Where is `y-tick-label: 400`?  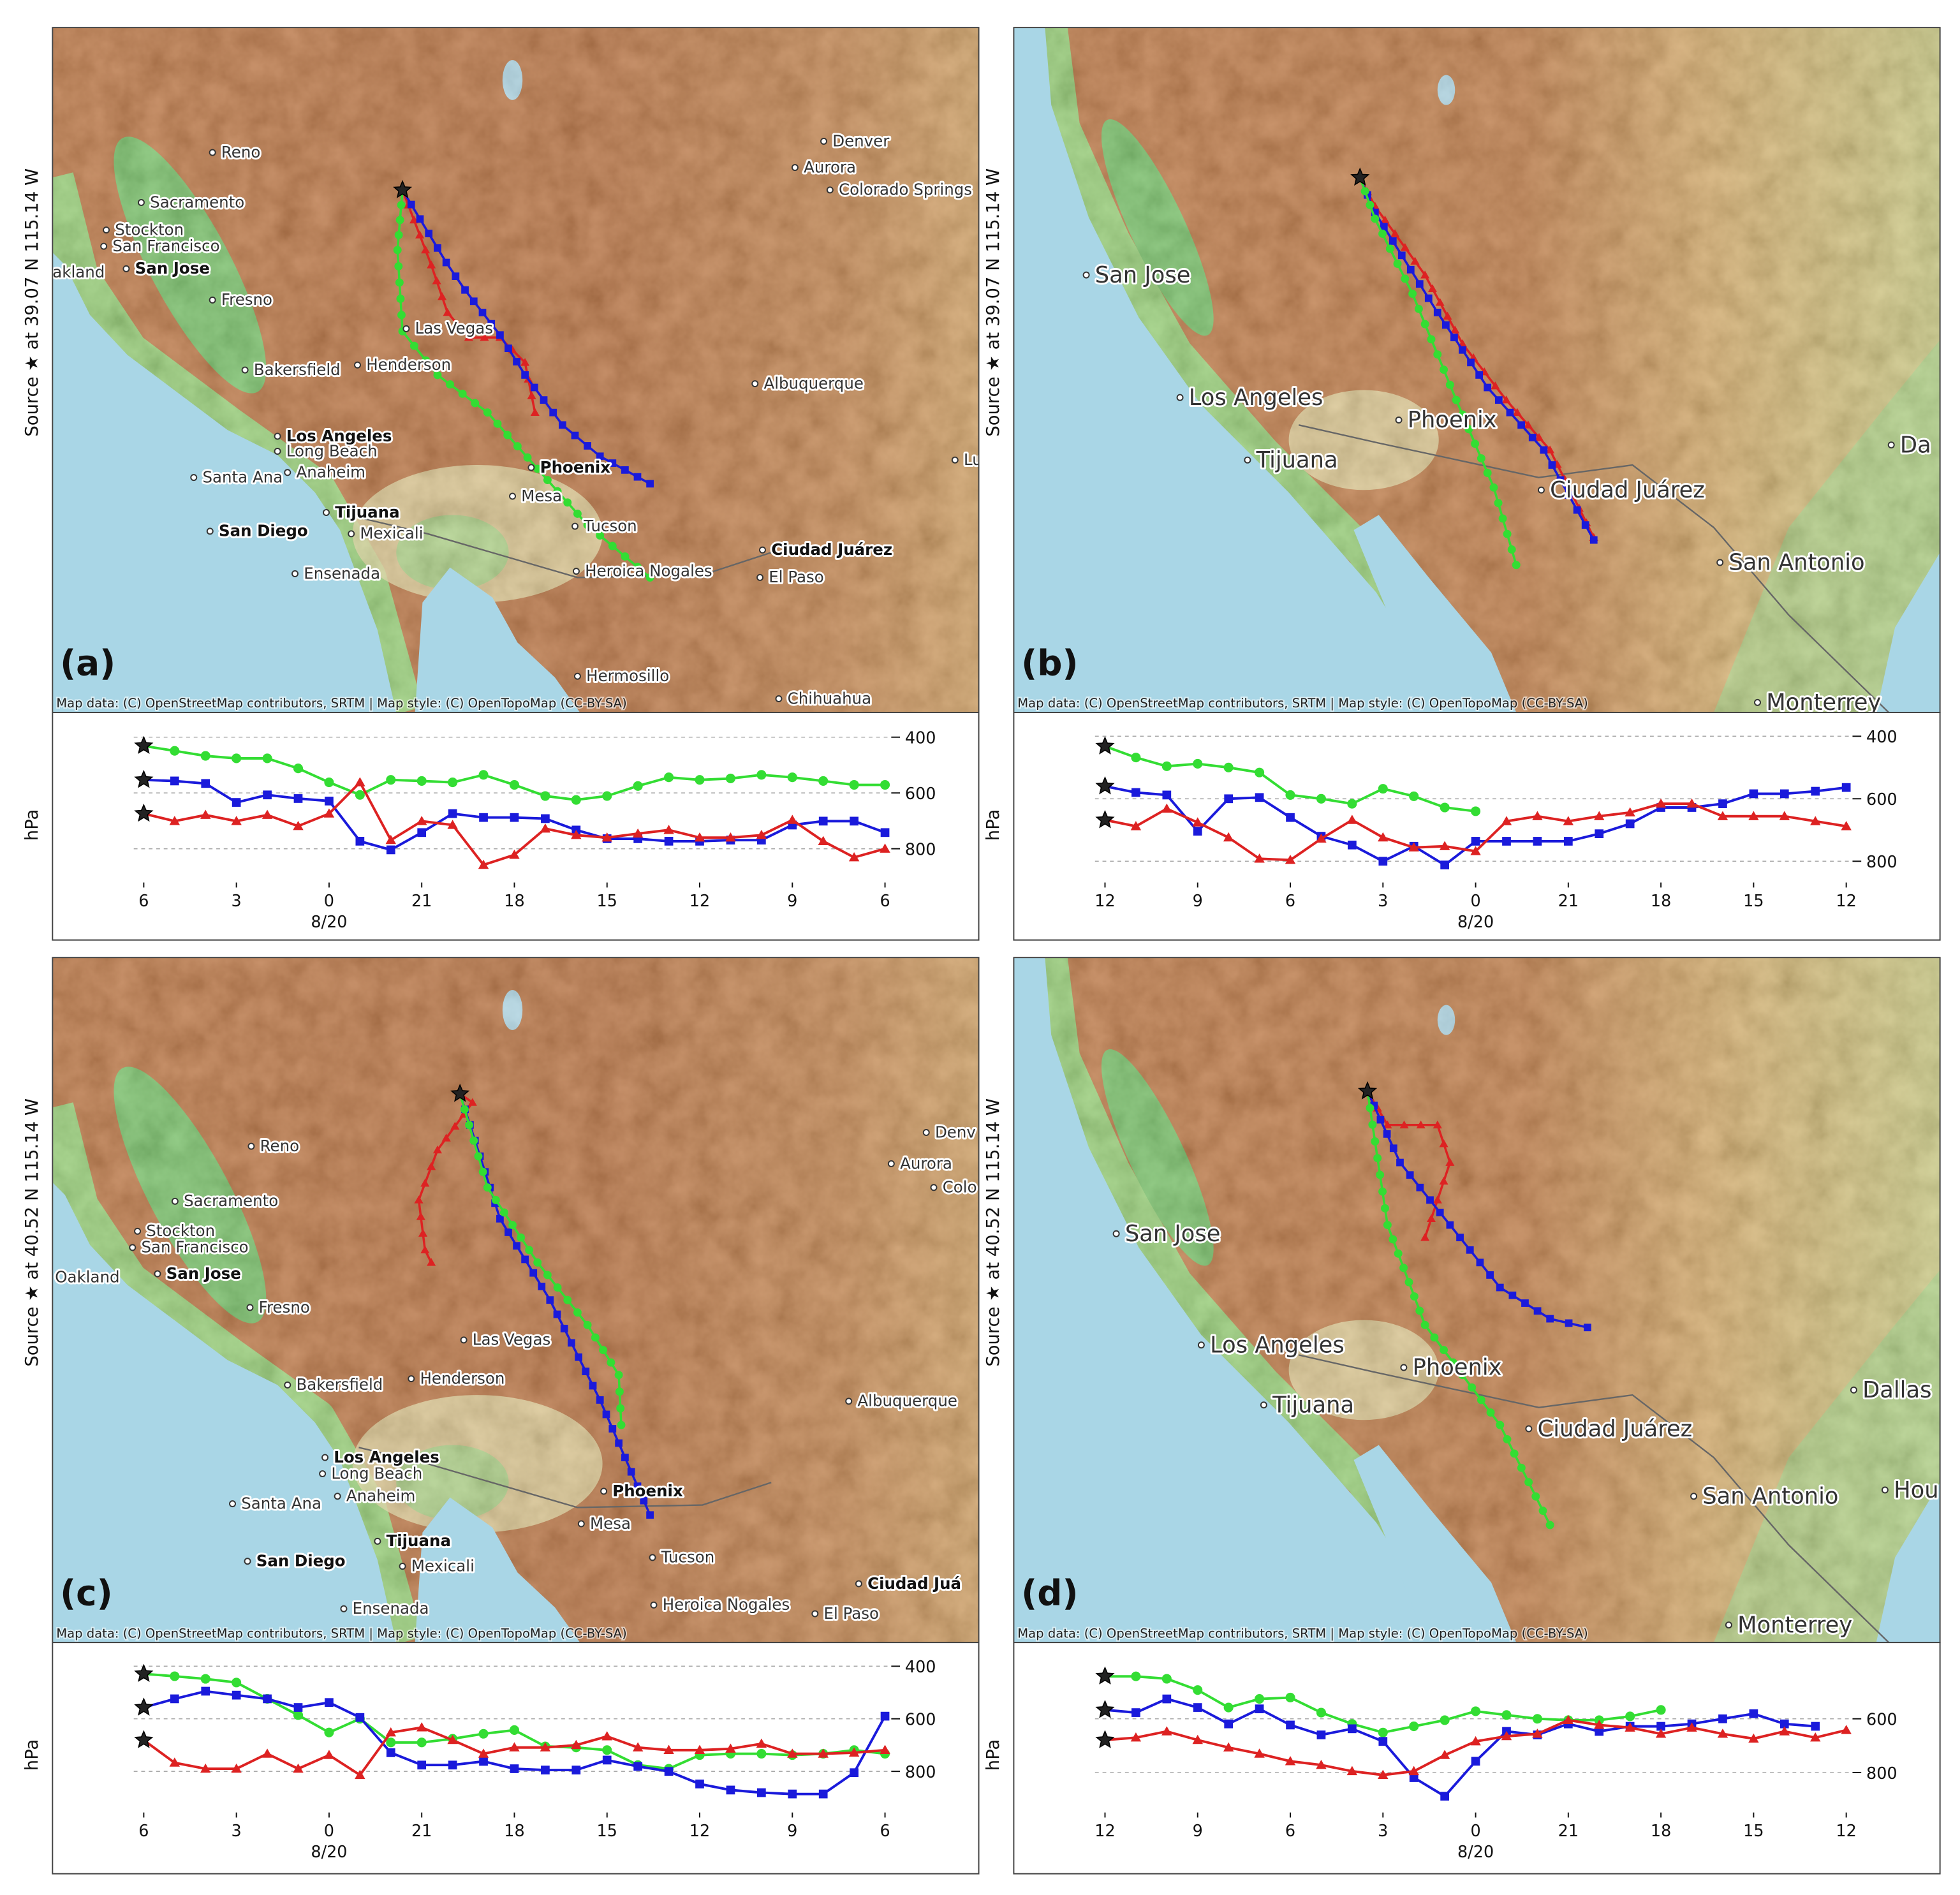
y-tick-label: 400 is located at coordinates (921, 739).